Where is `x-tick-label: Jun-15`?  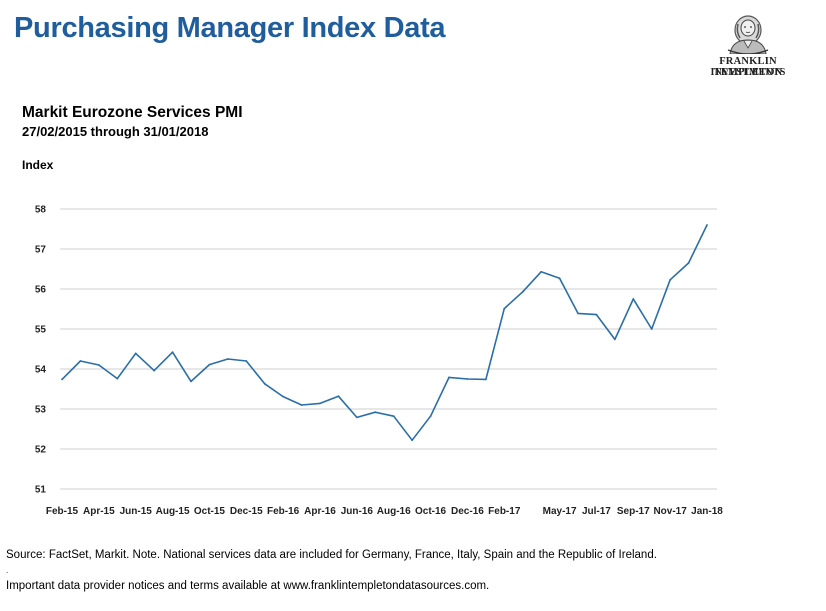
x-tick-label: Jun-15 is located at coordinates (136, 511).